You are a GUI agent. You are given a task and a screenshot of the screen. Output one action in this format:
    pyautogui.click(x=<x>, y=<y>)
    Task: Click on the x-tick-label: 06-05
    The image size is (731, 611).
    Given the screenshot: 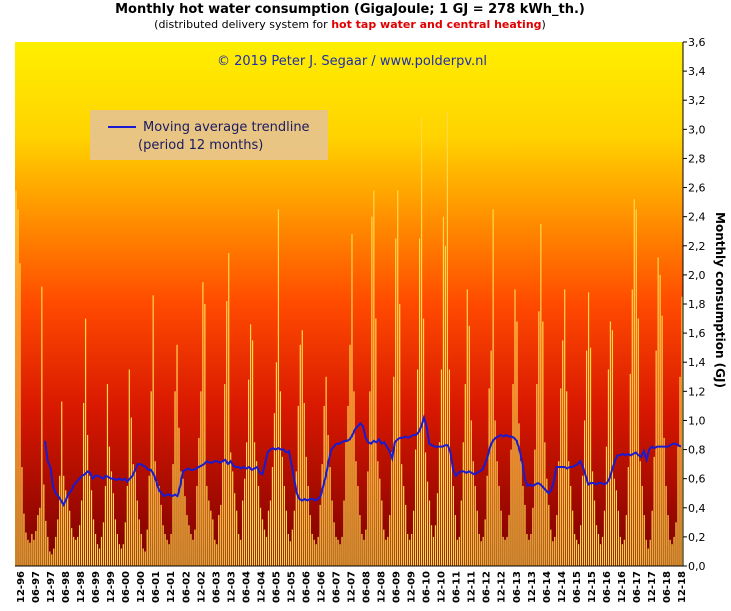 What is the action you would take?
    pyautogui.click(x=276, y=587)
    